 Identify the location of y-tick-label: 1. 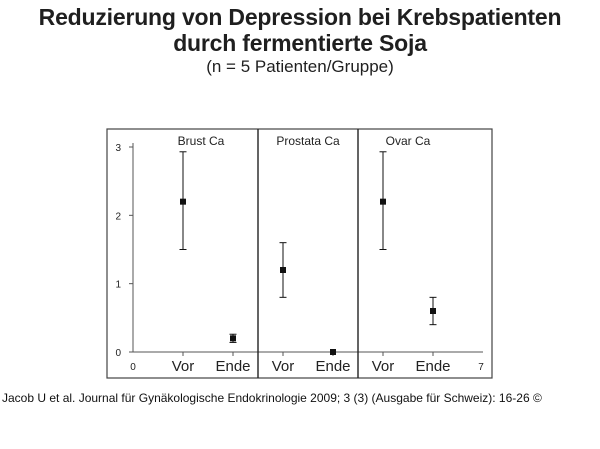
(118, 285).